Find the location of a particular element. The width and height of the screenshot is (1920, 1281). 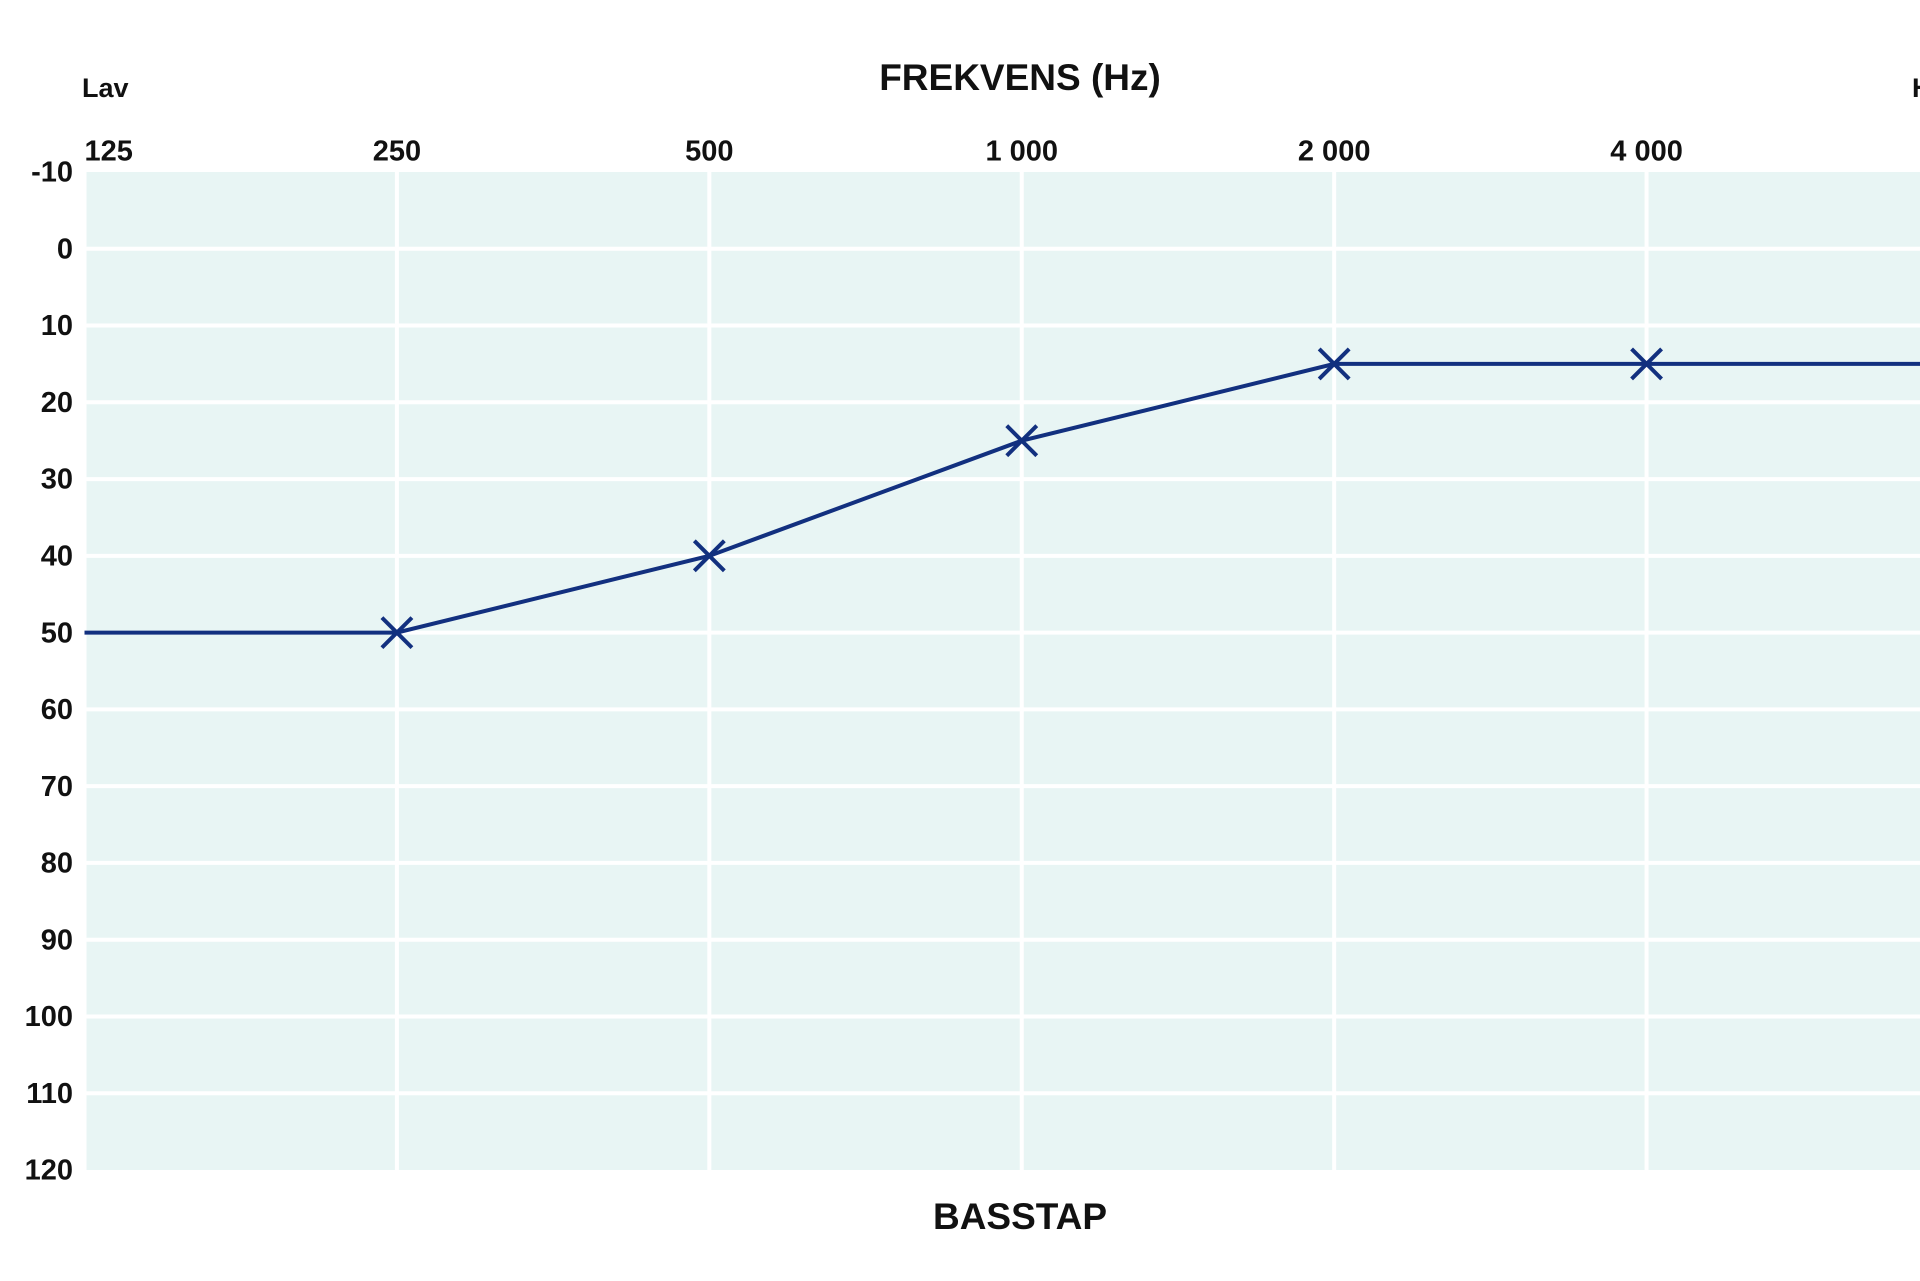

y-tick-label: 30 is located at coordinates (57, 480).